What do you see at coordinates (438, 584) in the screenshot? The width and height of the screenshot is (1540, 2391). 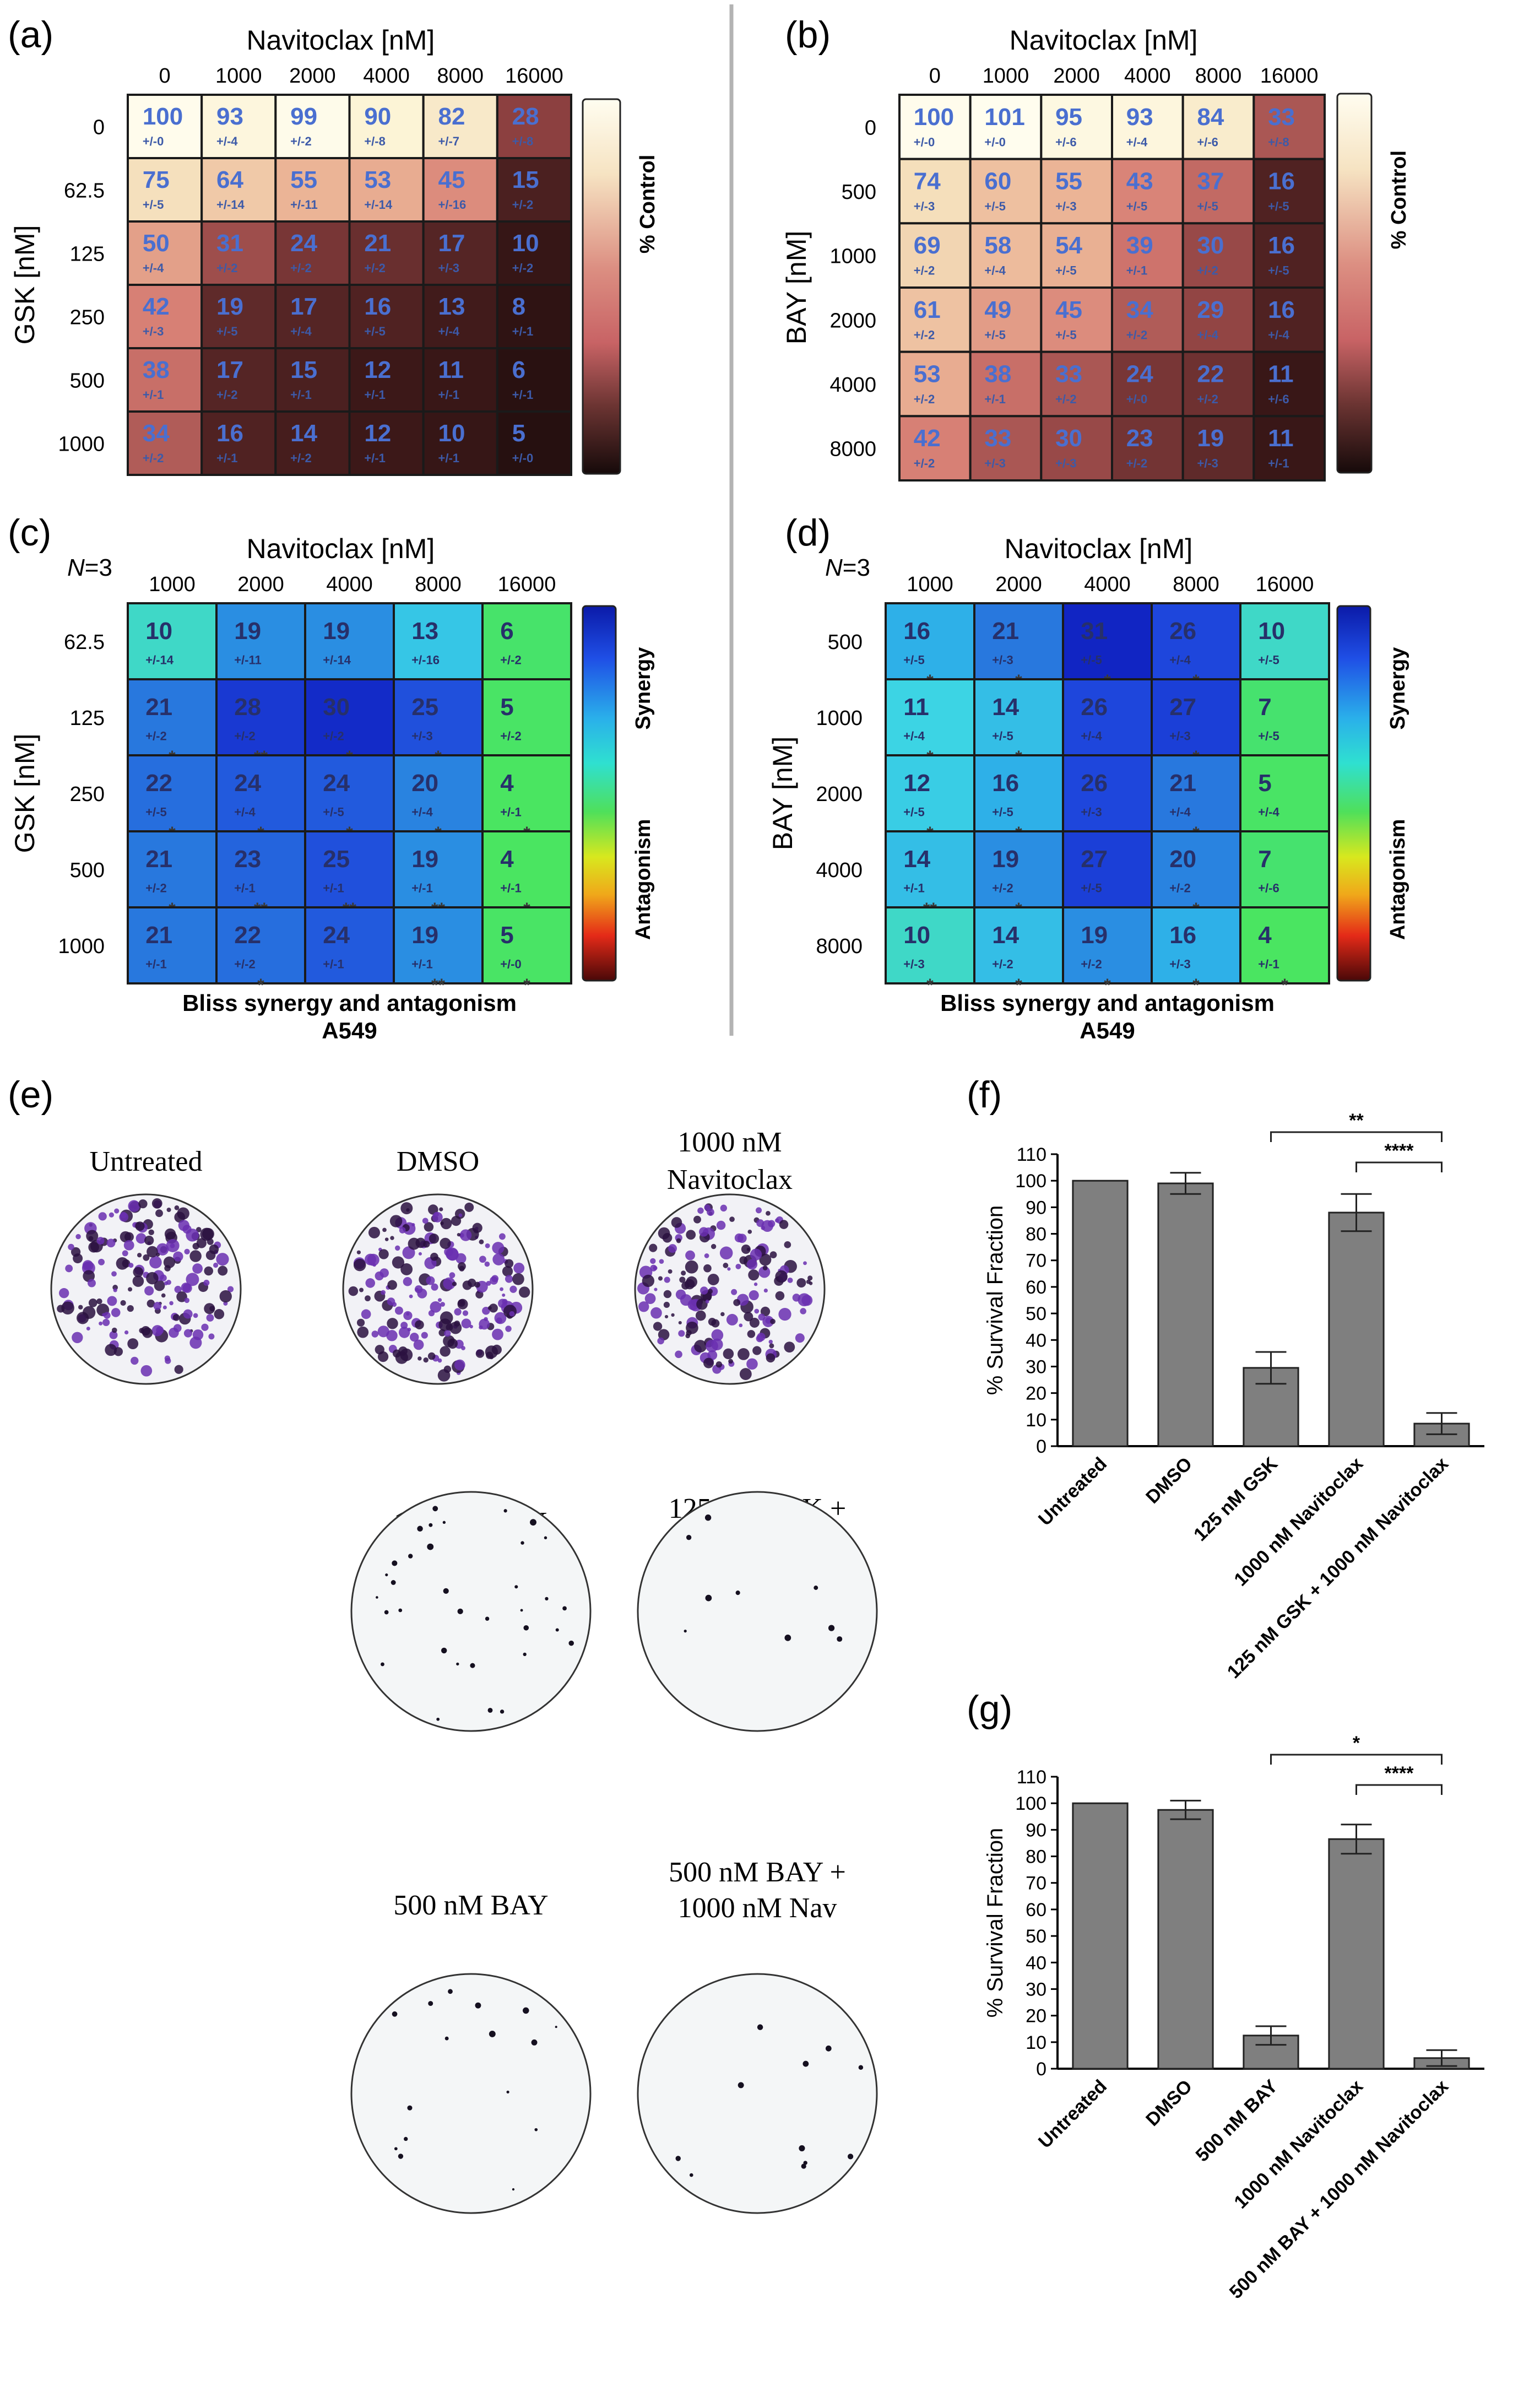 I see `heatmap-c-x-tick: 8000` at bounding box center [438, 584].